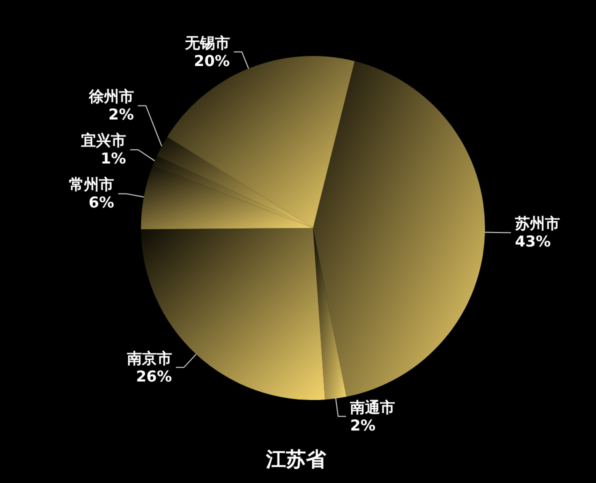  What do you see at coordinates (101, 203) in the screenshot?
I see `data-label: 6%` at bounding box center [101, 203].